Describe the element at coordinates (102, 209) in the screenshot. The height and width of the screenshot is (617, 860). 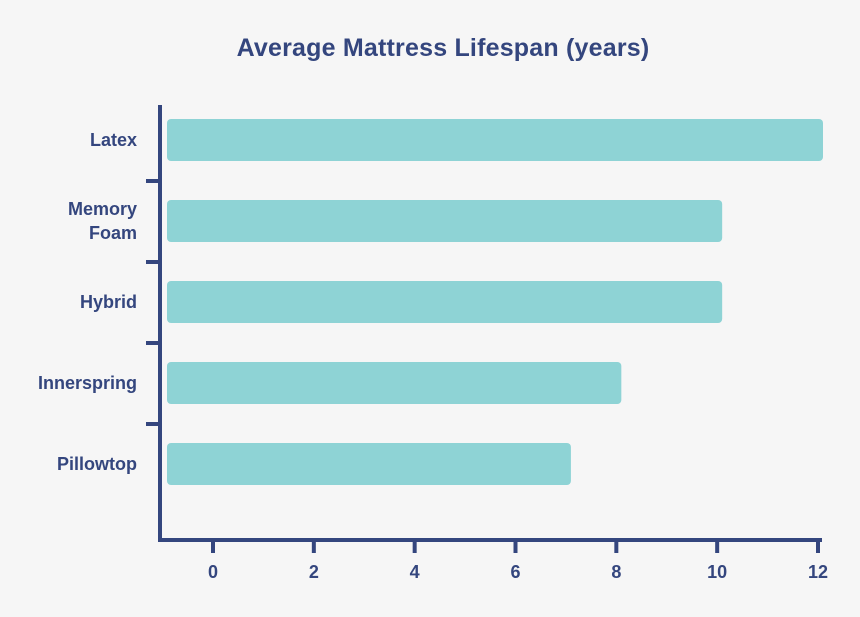
I see `category-label: Memory` at that location.